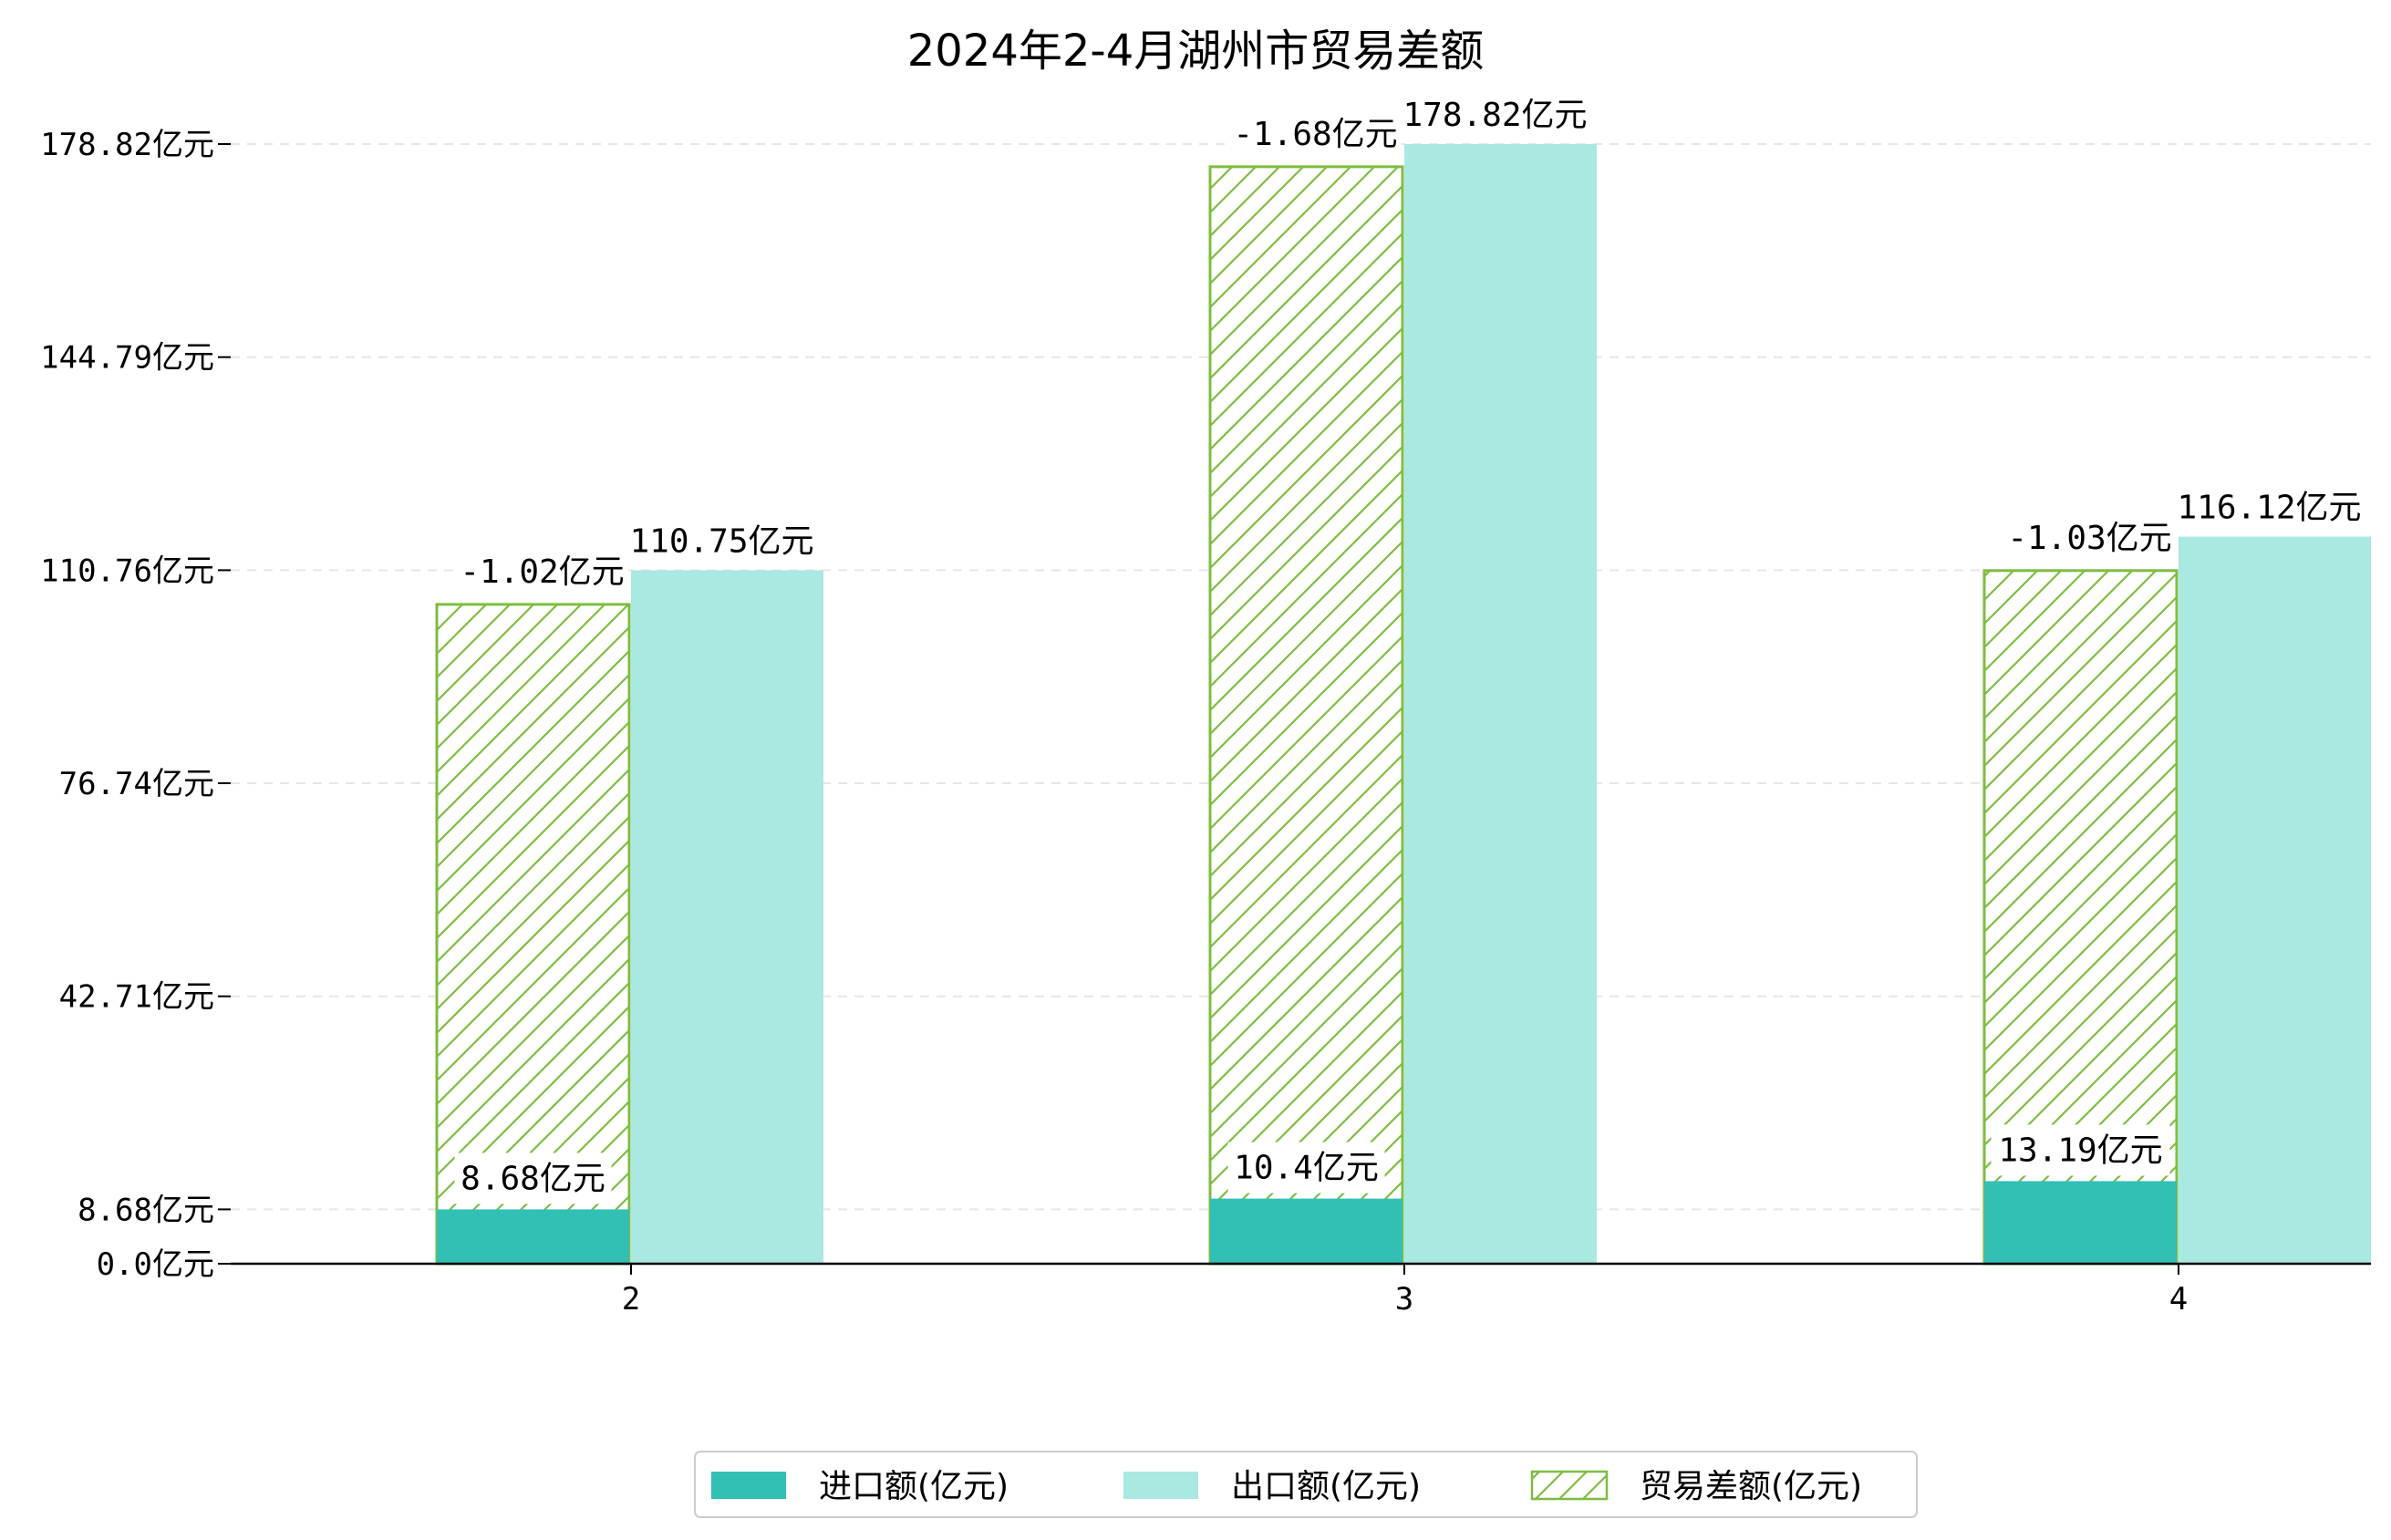  Describe the element at coordinates (136, 997) in the screenshot. I see `y-tick-label: 42.71亿元` at that location.